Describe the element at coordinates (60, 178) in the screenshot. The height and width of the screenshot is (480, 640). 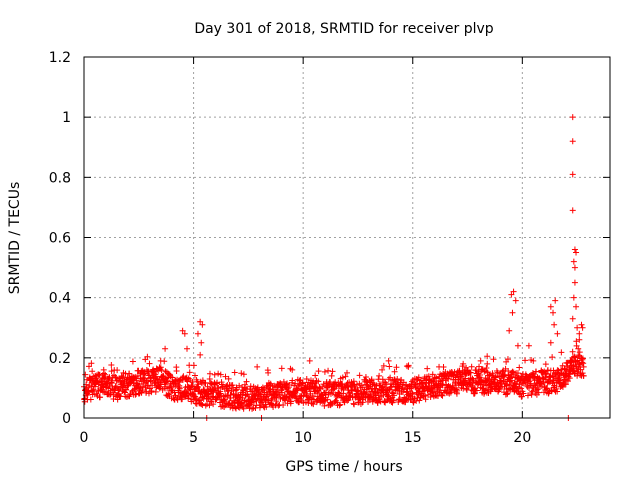
I see `y-tick-label: 0.8` at that location.